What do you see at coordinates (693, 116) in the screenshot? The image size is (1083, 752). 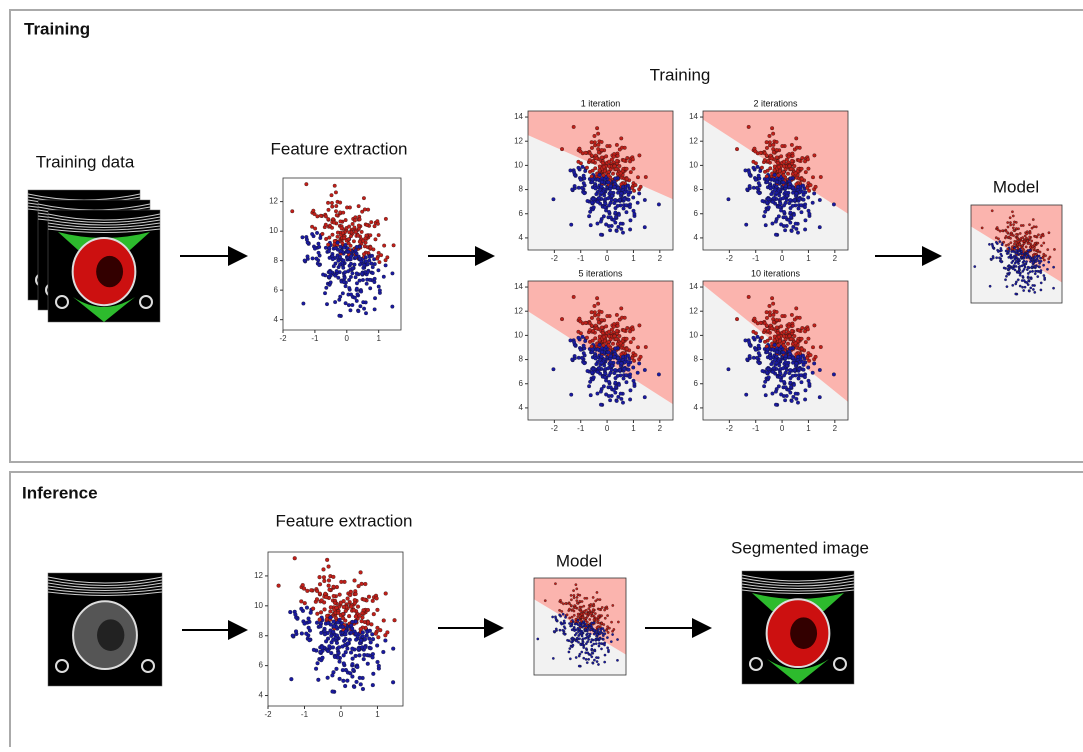 I see `y-tick-label: 14` at bounding box center [693, 116].